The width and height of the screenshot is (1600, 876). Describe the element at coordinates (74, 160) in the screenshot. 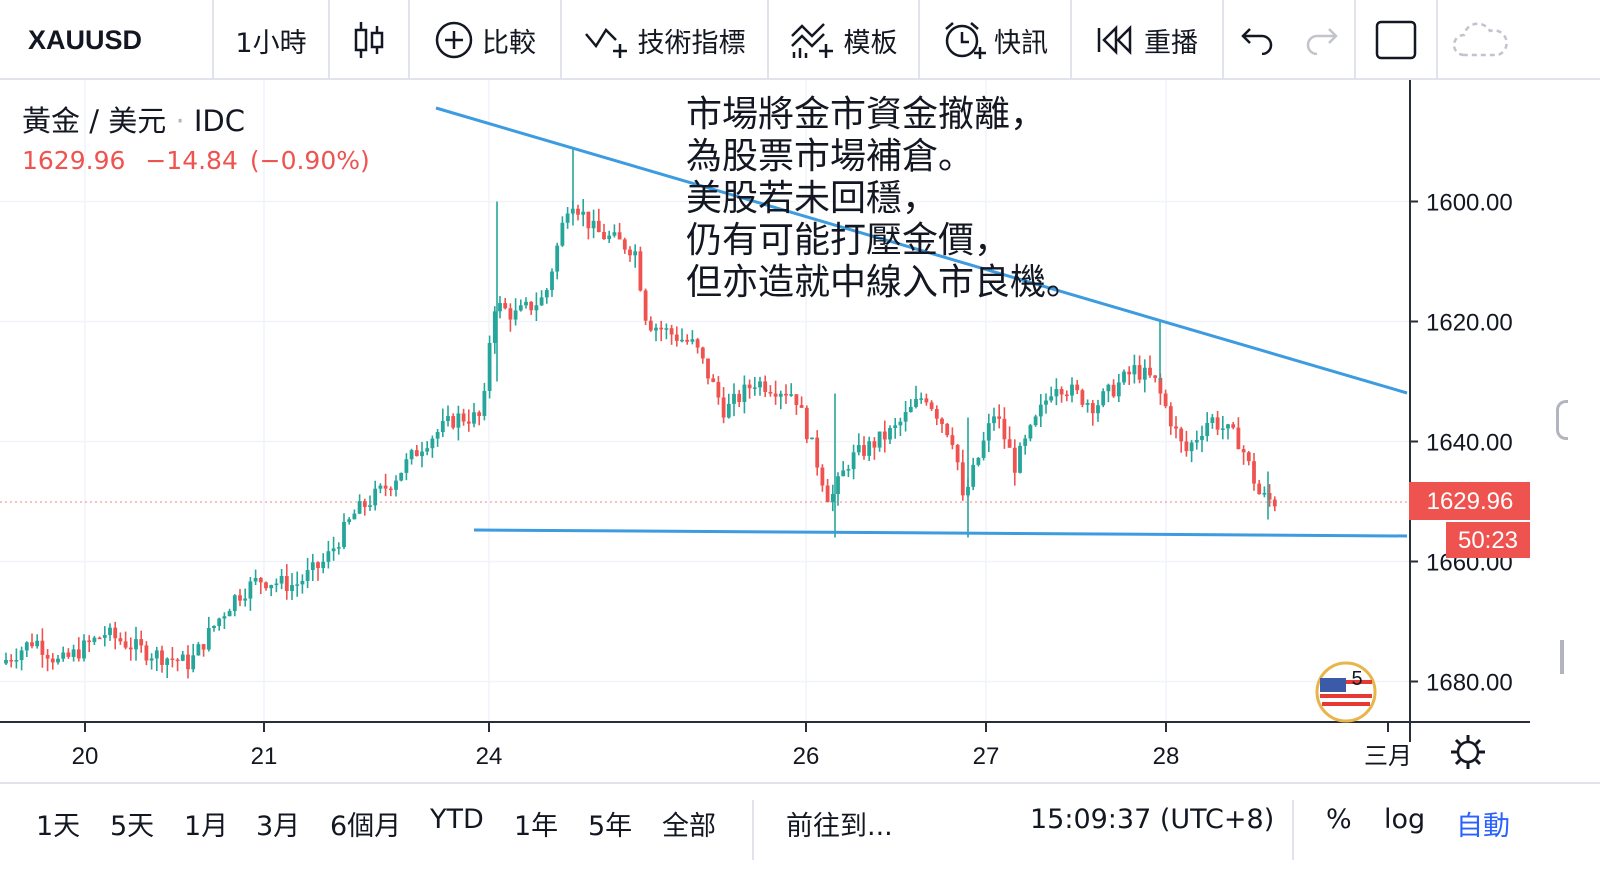

I see `legend-last-price: 1629.96` at that location.